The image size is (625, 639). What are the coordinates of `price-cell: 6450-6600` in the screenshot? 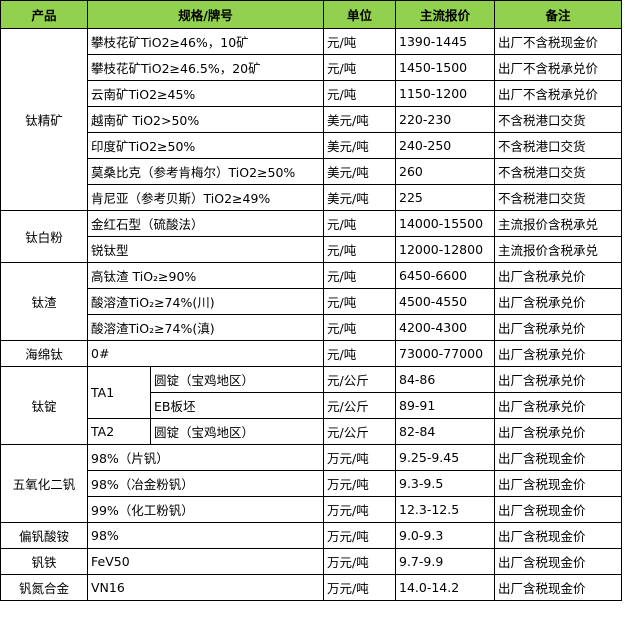 It's located at (445, 275).